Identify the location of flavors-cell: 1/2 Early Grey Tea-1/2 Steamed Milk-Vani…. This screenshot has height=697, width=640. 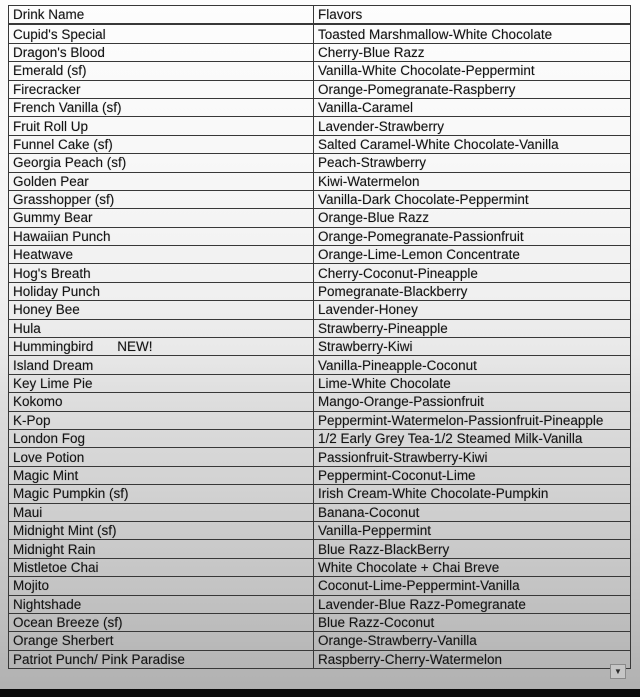
(472, 438).